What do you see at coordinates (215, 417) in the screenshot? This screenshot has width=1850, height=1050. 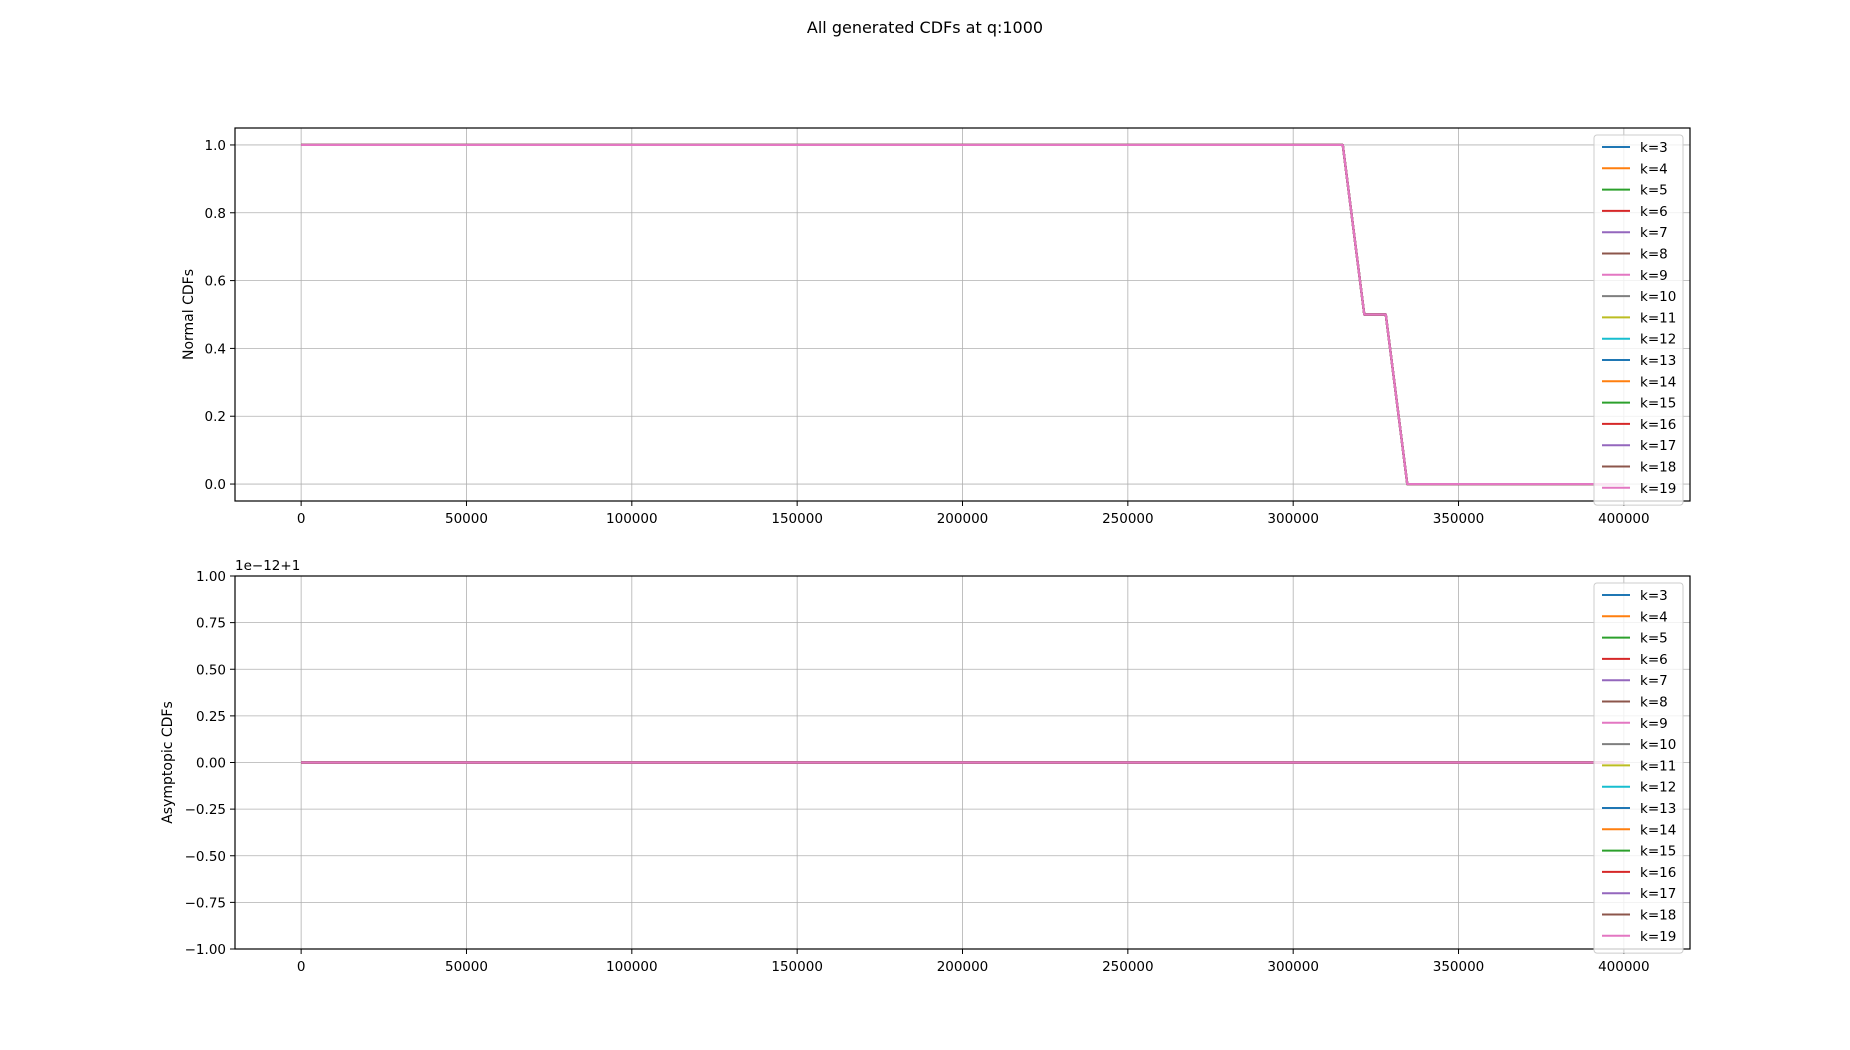 I see `y-tick-label: 0.2` at bounding box center [215, 417].